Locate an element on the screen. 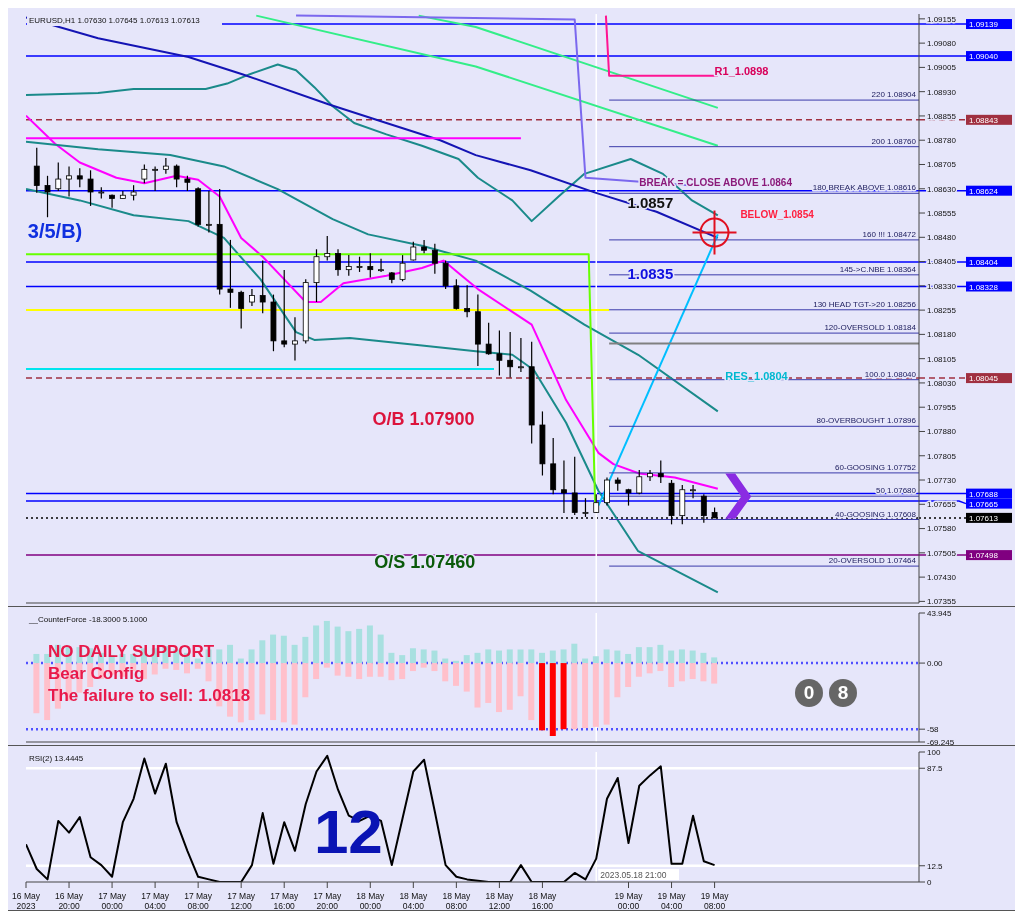 The height and width of the screenshot is (919, 1023). ref-line-label: 1.07665 is located at coordinates (984, 504).